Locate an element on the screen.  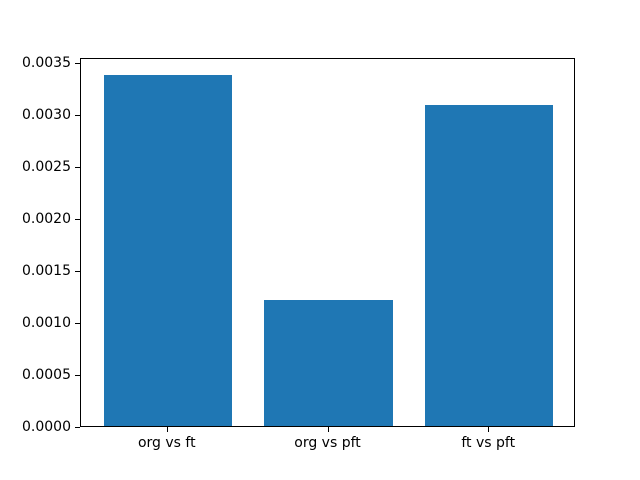
x-tick-label: ft vs pft is located at coordinates (488, 443).